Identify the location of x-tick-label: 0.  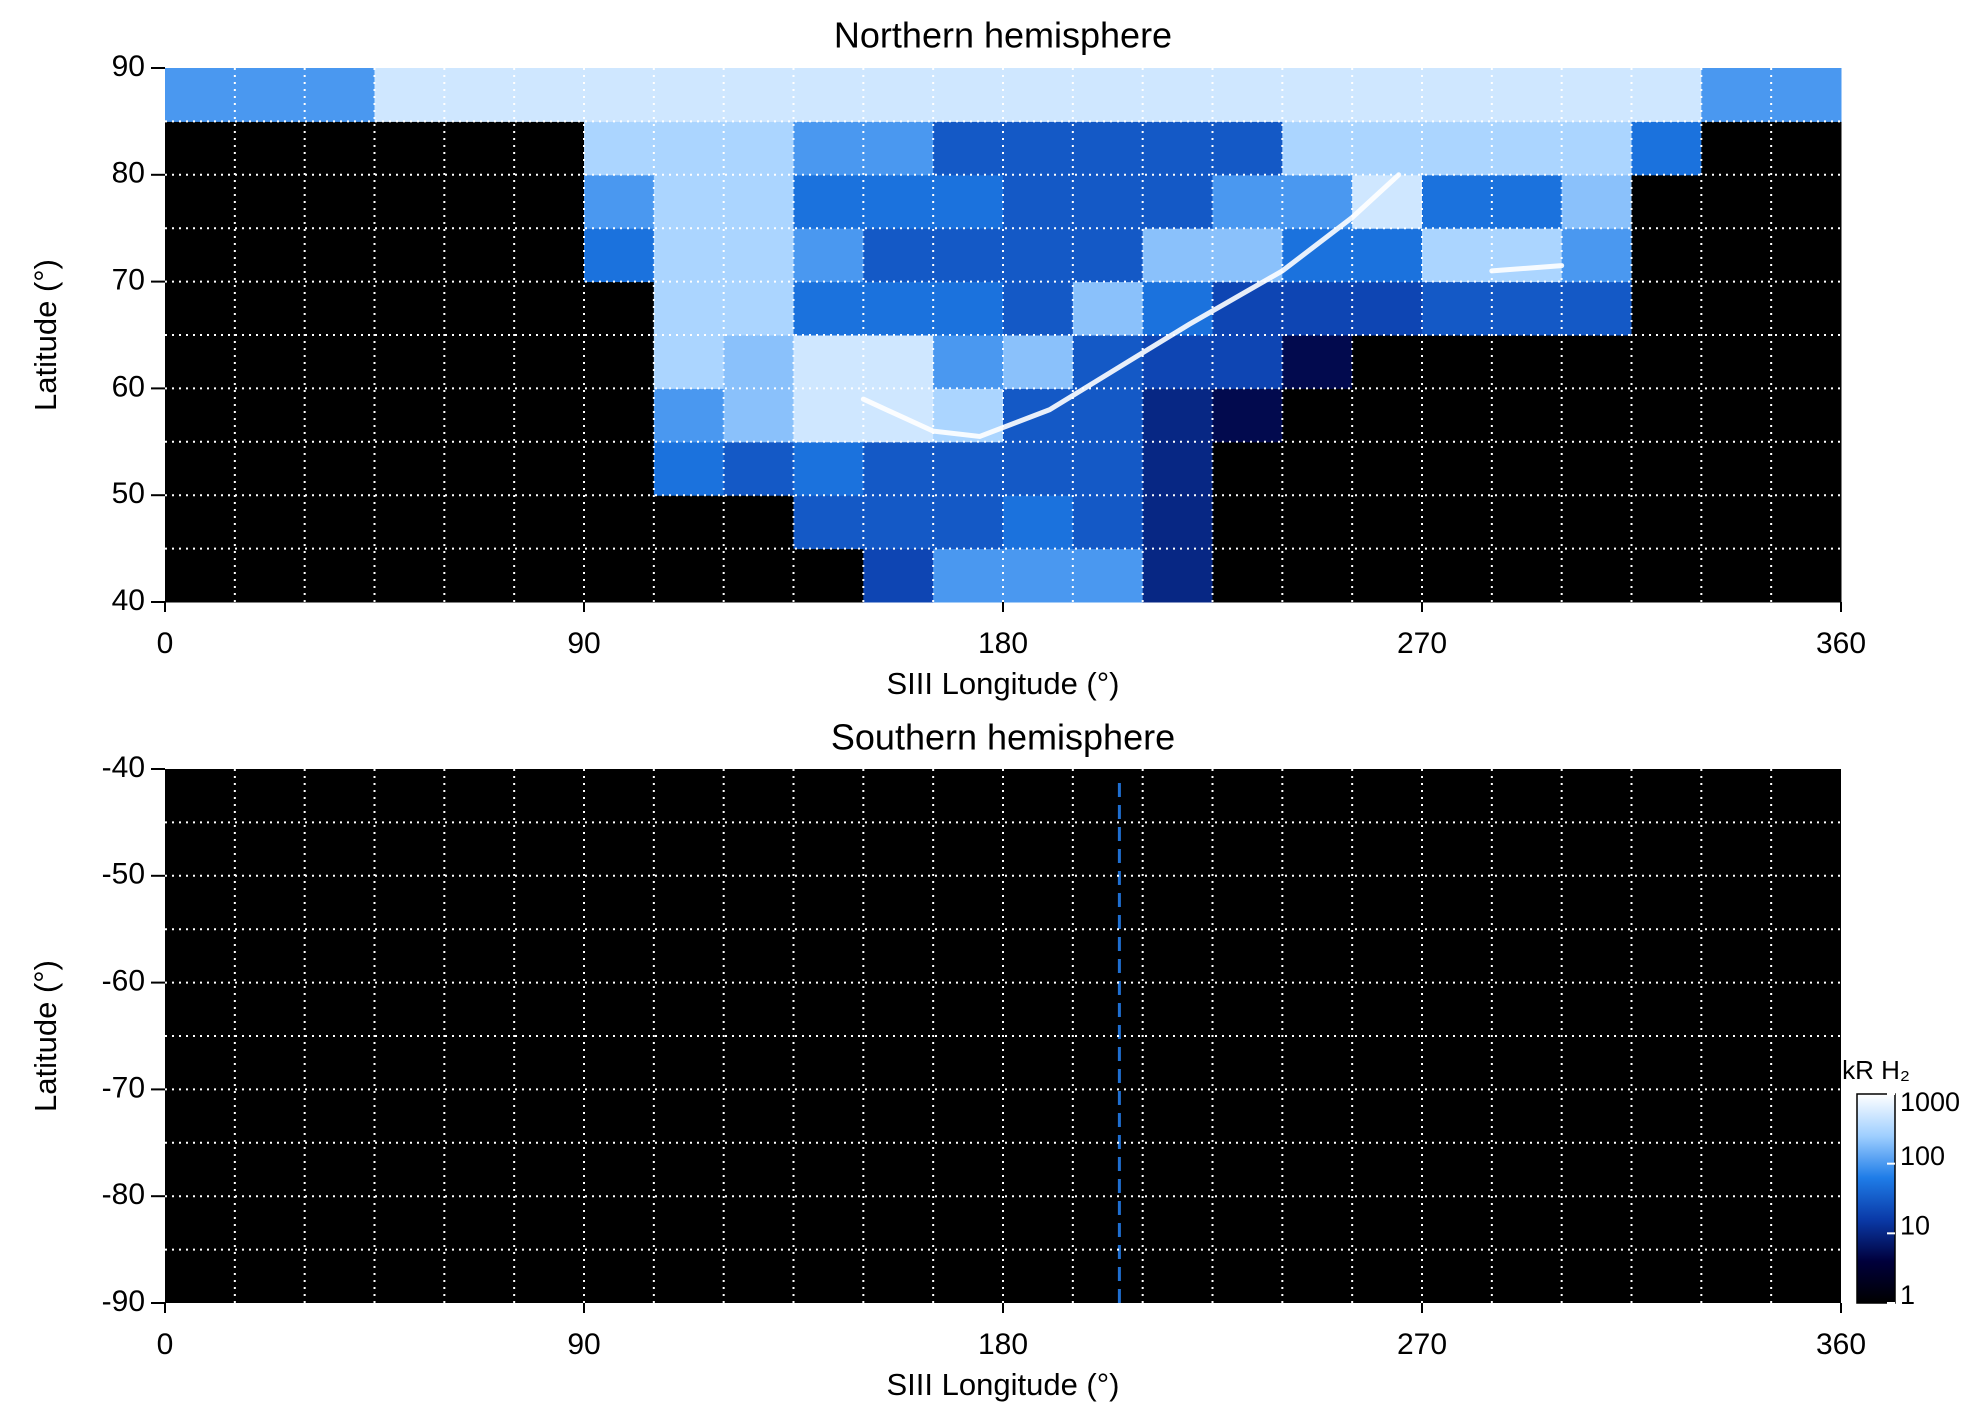
(165, 643).